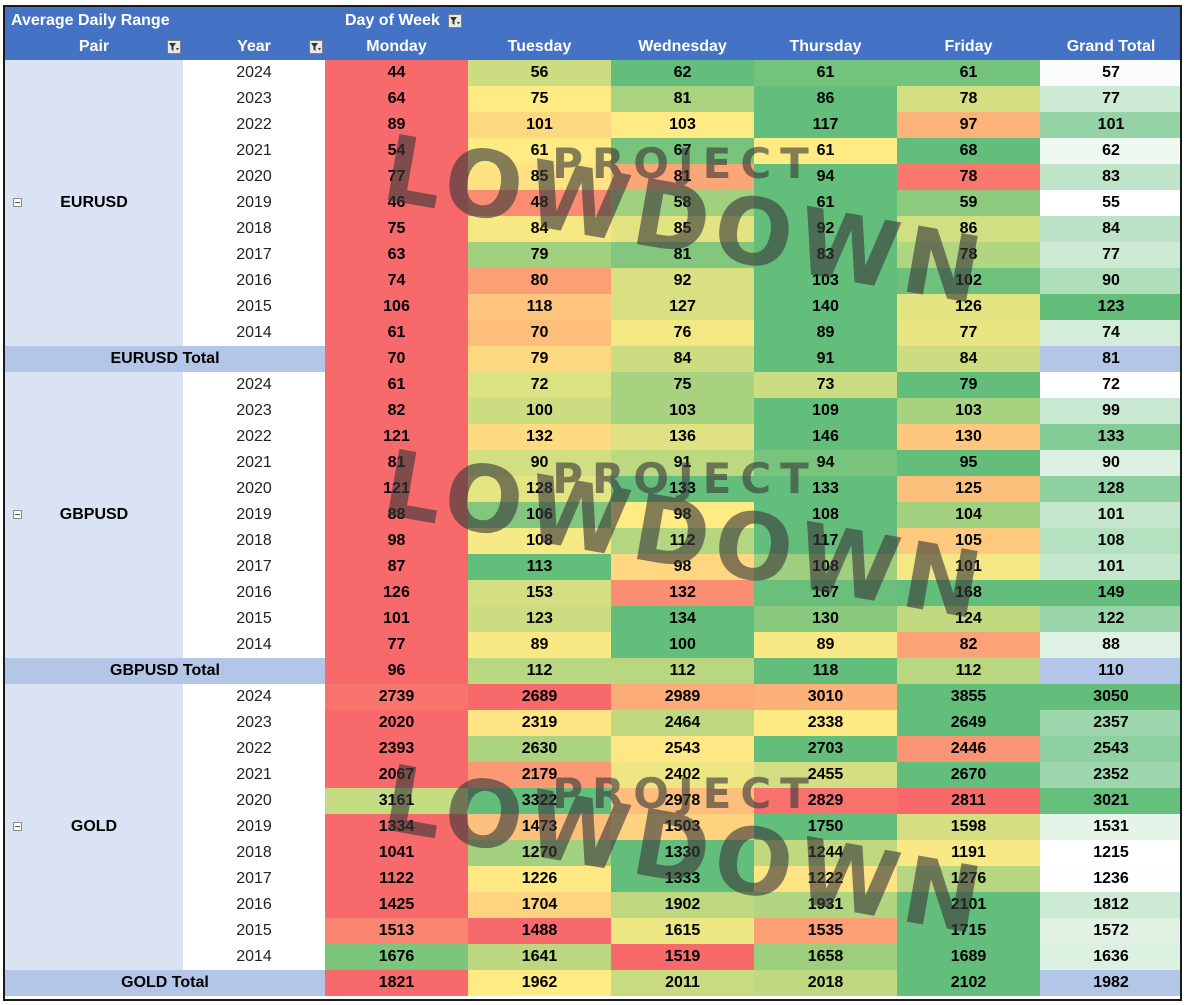  What do you see at coordinates (539, 177) in the screenshot?
I see `value-cell-tuesday: 85` at bounding box center [539, 177].